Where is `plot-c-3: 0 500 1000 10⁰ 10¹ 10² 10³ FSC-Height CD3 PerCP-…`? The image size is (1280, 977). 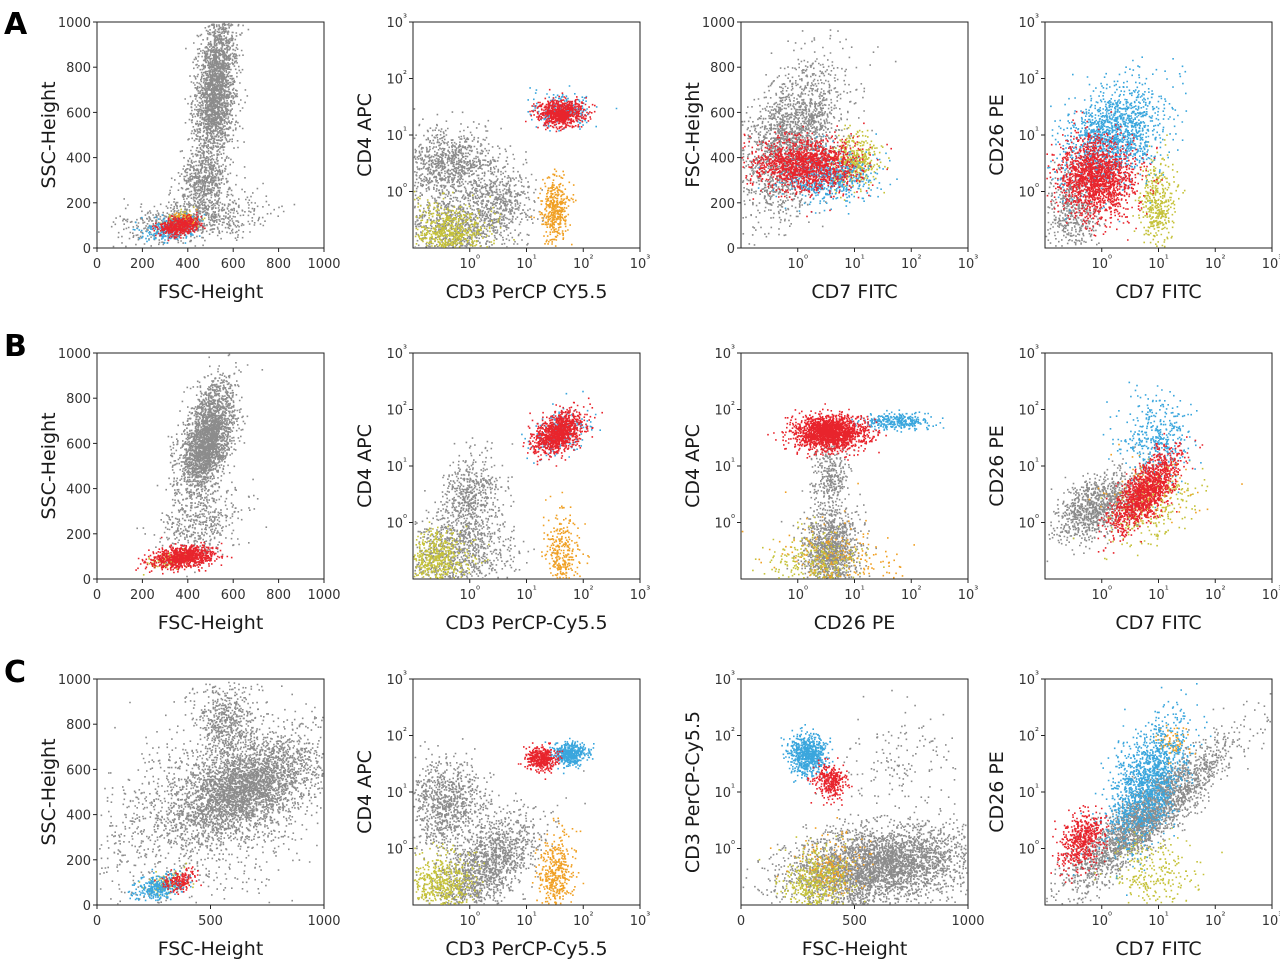 plot-c-3: 0 500 1000 10⁰ 10¹ 10² 10³ FSC-Height CD3 PerCP-… is located at coordinates (833, 815).